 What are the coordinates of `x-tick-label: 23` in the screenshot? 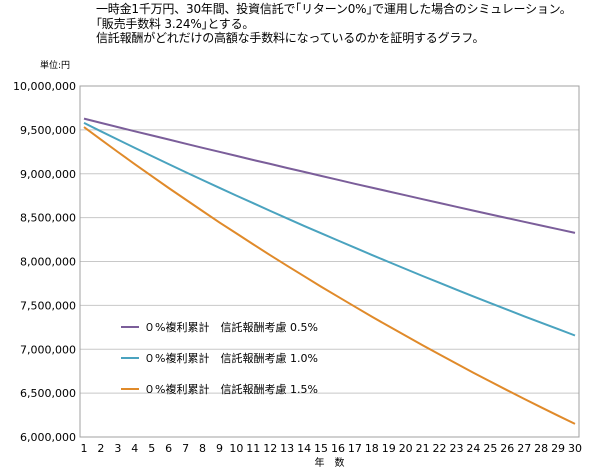 It's located at (456, 448).